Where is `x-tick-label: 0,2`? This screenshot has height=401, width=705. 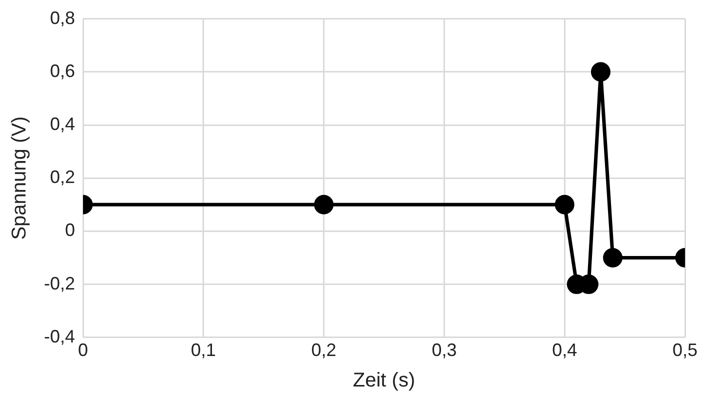 x-tick-label: 0,2 is located at coordinates (323, 350).